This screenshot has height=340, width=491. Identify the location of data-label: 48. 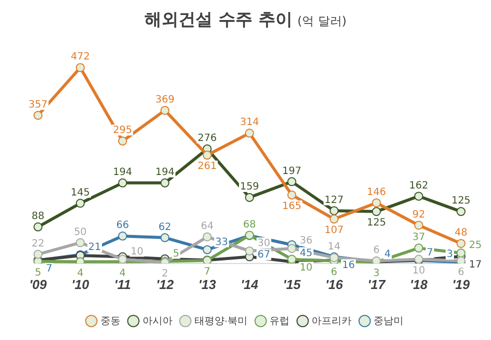
(461, 233).